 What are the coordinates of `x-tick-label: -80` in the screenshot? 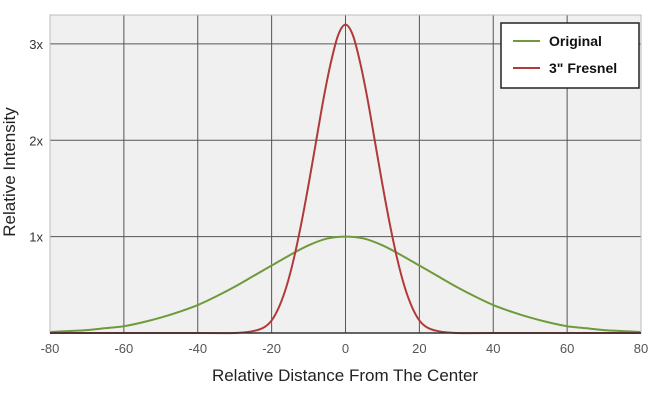 It's located at (50, 348).